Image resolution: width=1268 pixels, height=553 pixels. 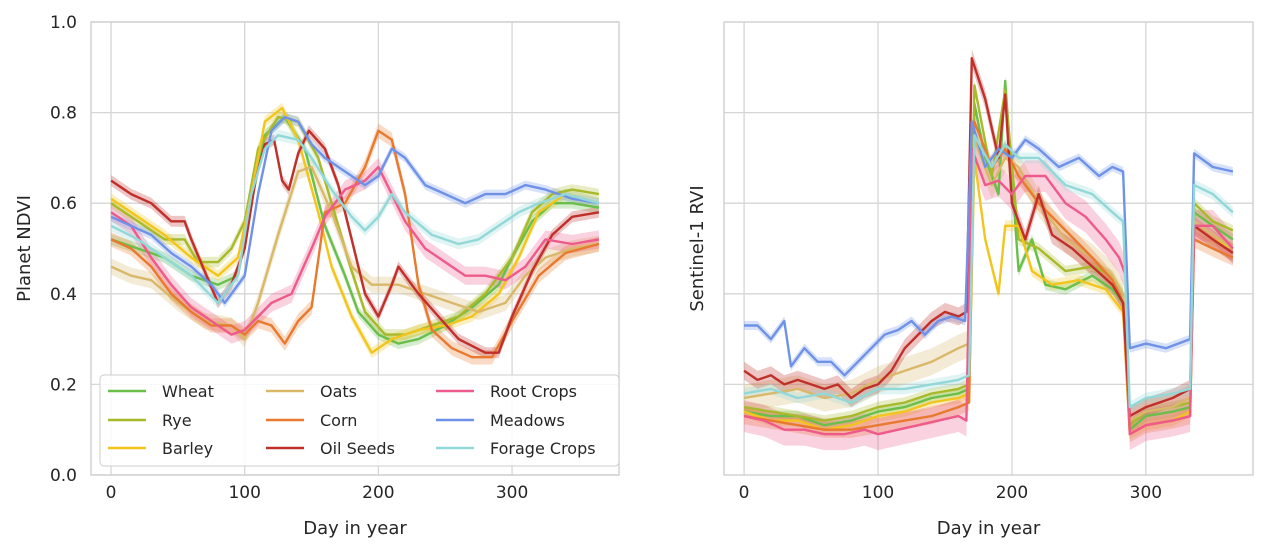 I want to click on legend-label-corn: Corn, so click(x=338, y=420).